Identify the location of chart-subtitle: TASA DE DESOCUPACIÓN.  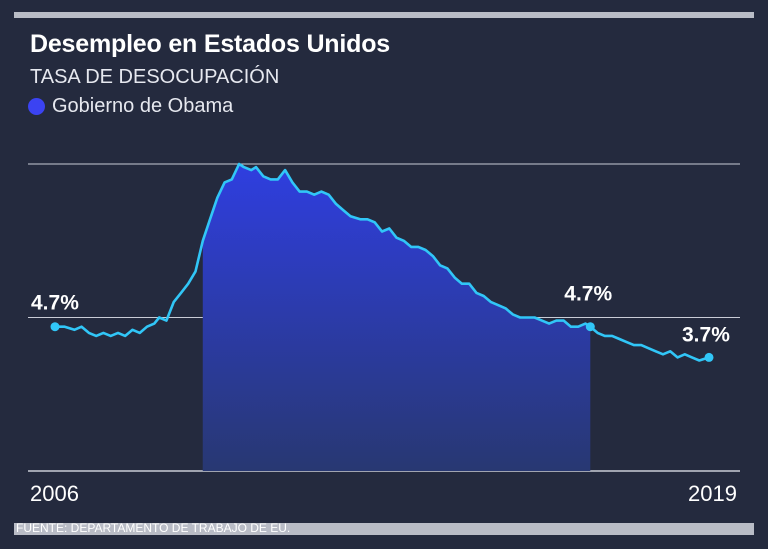
(155, 77).